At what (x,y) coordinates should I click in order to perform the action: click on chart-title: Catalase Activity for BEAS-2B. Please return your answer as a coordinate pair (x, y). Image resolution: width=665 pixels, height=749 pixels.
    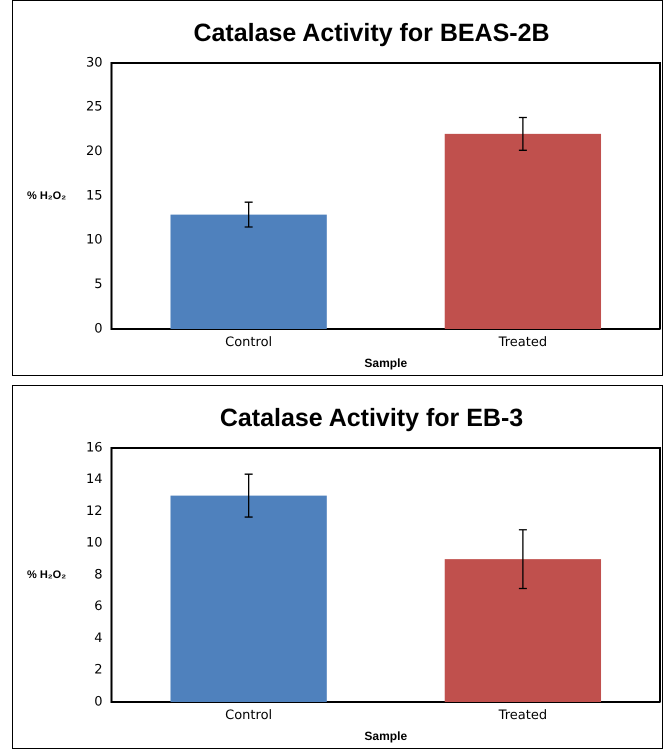
    Looking at the image, I should click on (371, 32).